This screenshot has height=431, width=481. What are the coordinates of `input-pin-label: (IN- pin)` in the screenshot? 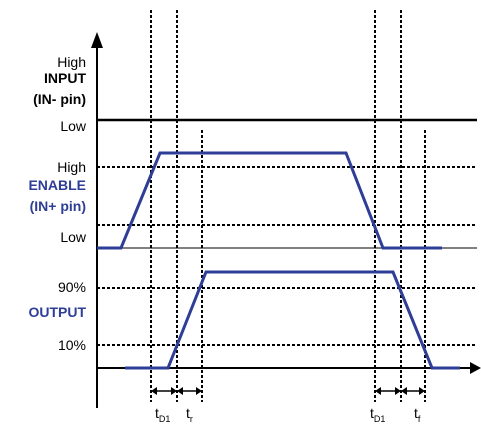 It's located at (59, 99).